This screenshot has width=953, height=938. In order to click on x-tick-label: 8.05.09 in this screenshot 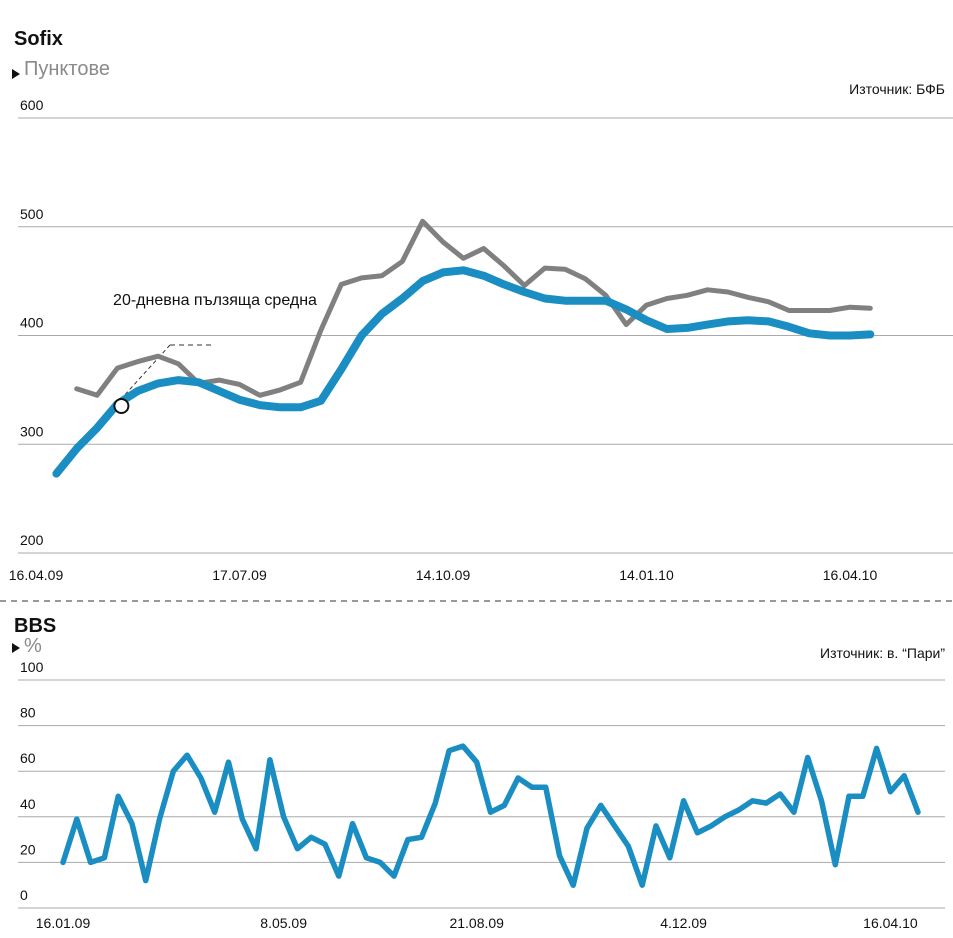, I will do `click(283, 923)`.